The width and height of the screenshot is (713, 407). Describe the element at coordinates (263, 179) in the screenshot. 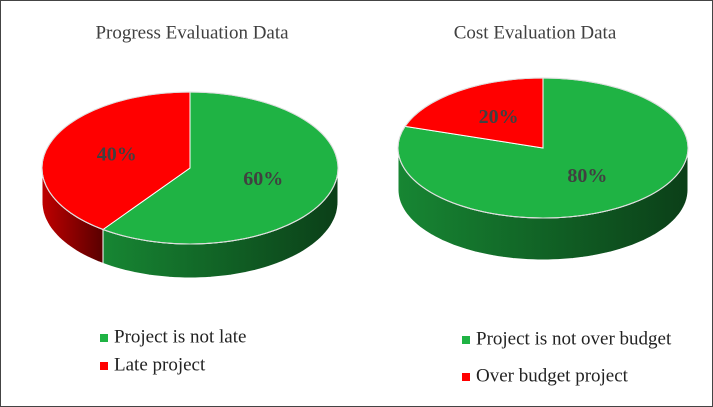

I see `data-label: 60%` at that location.